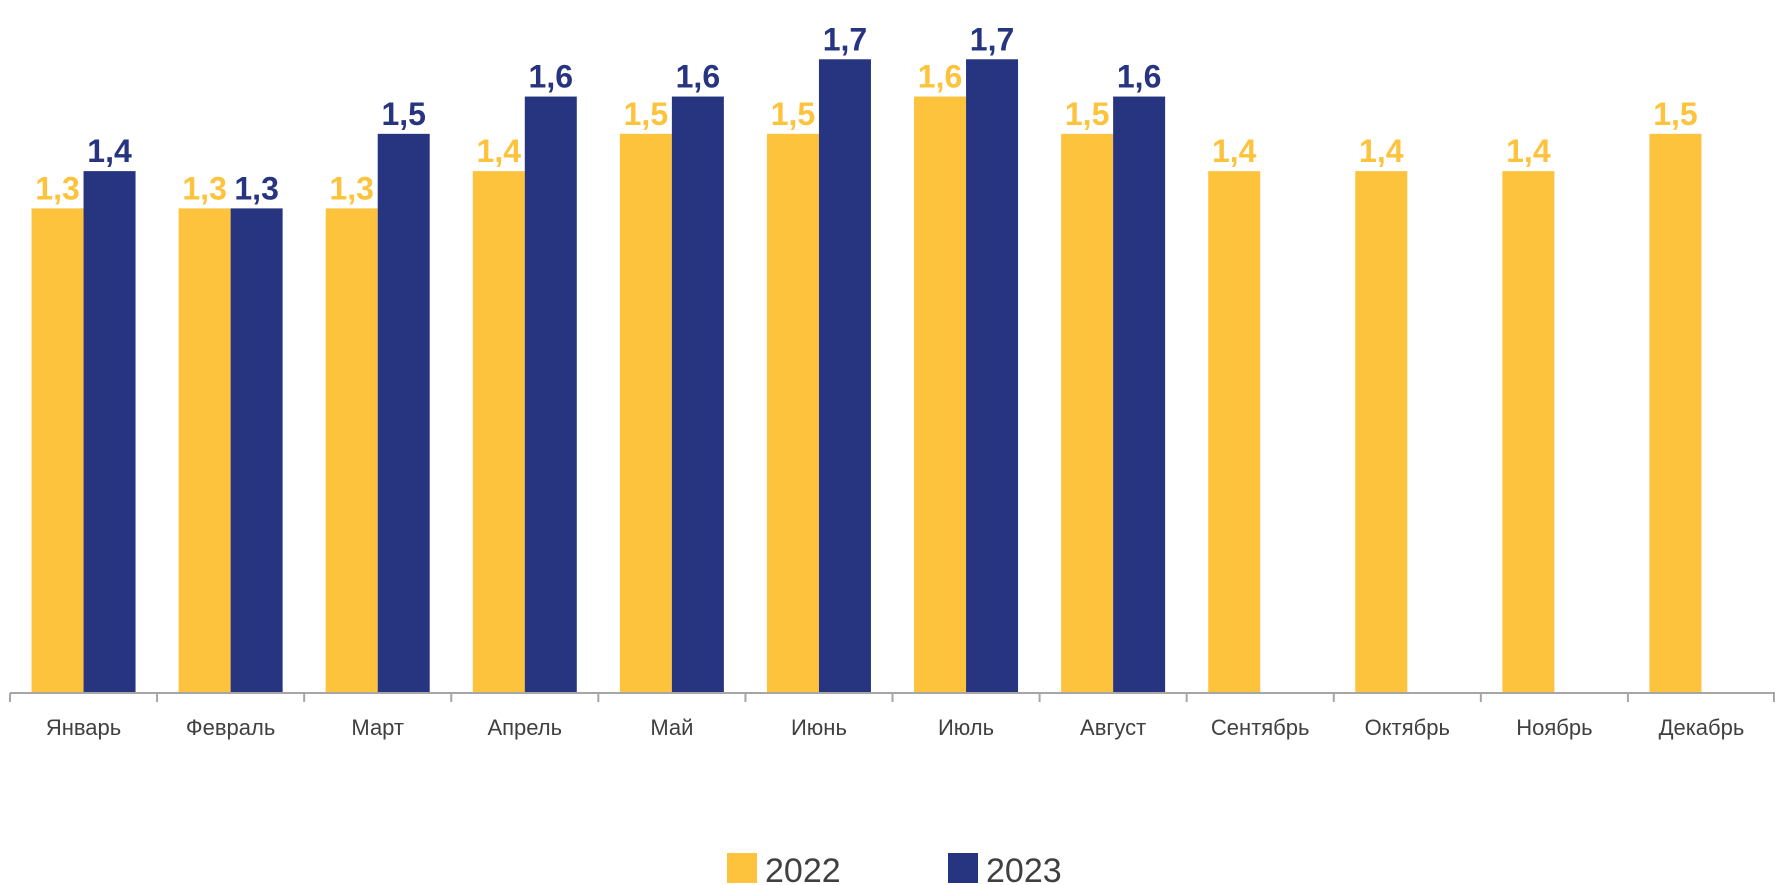  I want to click on data-label-2023-7: 1,7, so click(992, 39).